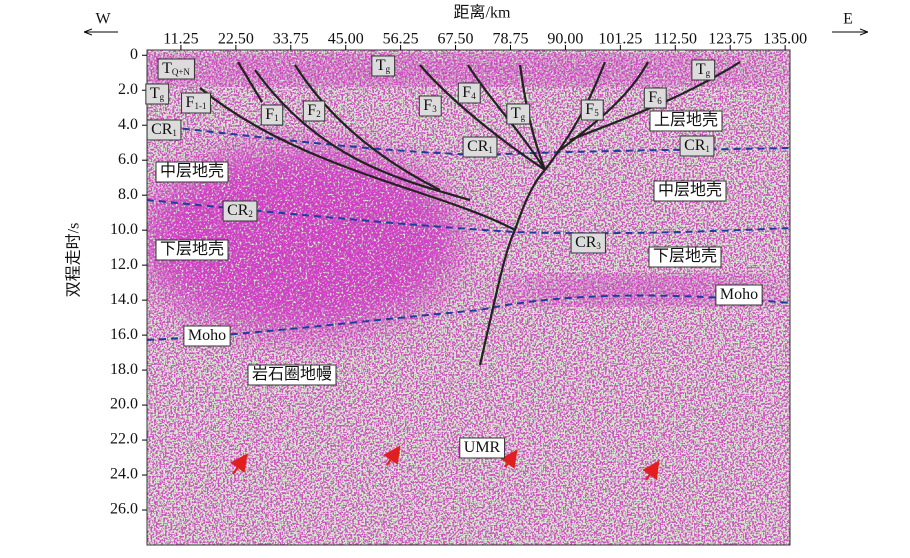 This screenshot has height=558, width=910. I want to click on west-label: W, so click(103, 19).